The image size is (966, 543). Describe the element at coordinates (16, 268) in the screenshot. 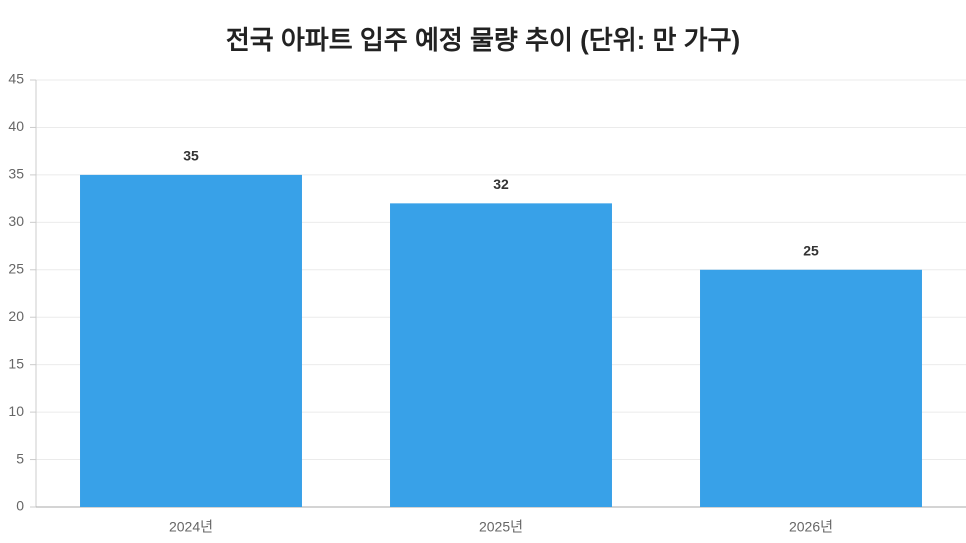

I see `y-tick-label: 25` at that location.